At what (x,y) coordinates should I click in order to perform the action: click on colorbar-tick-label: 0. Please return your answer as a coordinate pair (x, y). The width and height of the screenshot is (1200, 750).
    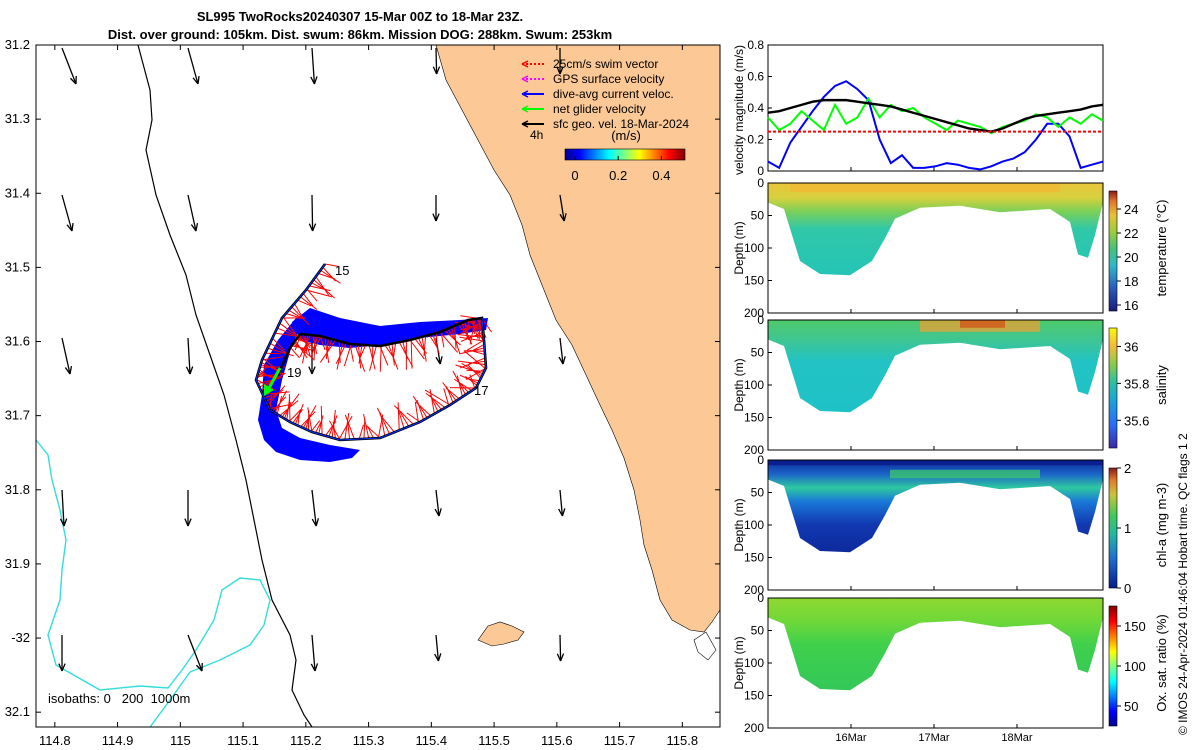
    Looking at the image, I should click on (574, 175).